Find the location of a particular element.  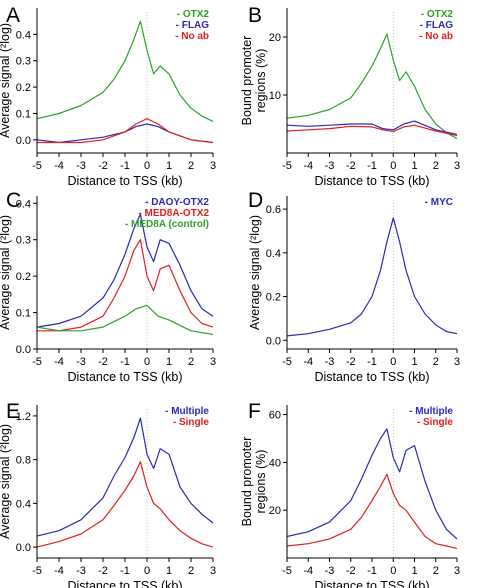

y-axis-label: Bound promoter is located at coordinates (247, 81).